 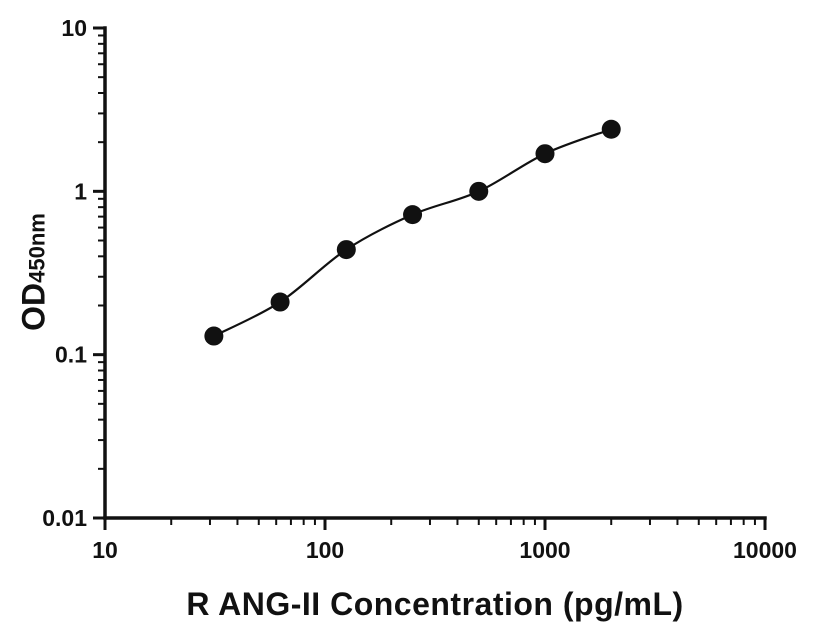 I want to click on x-tick-label: 10, so click(x=105, y=550).